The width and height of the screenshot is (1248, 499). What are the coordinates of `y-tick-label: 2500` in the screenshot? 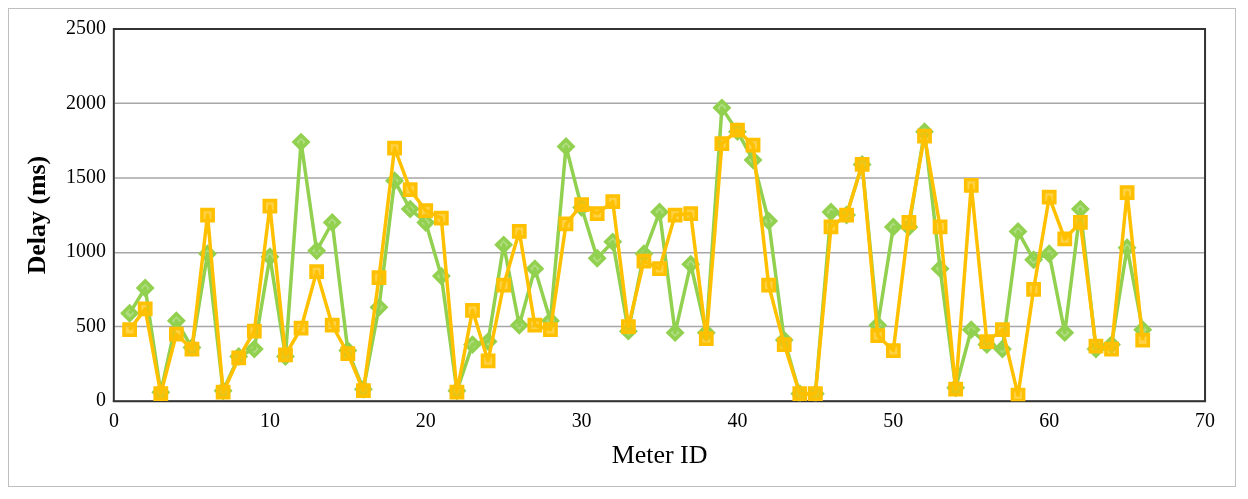 It's located at (86, 27).